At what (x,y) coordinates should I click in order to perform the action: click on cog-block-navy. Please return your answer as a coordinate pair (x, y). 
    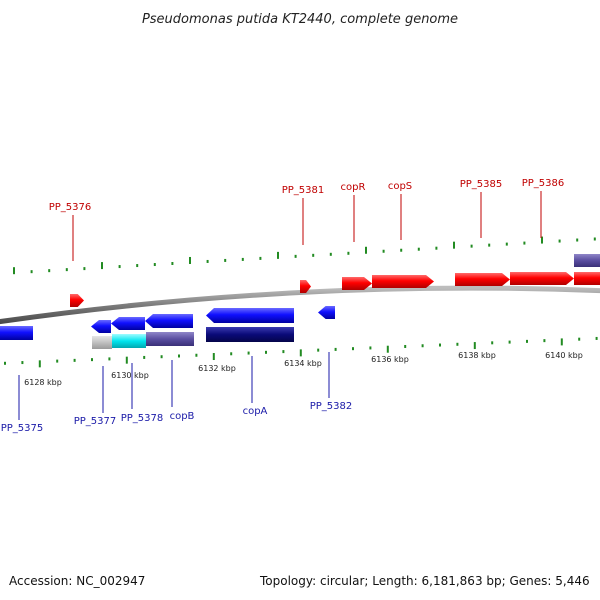
    Looking at the image, I should click on (250, 334).